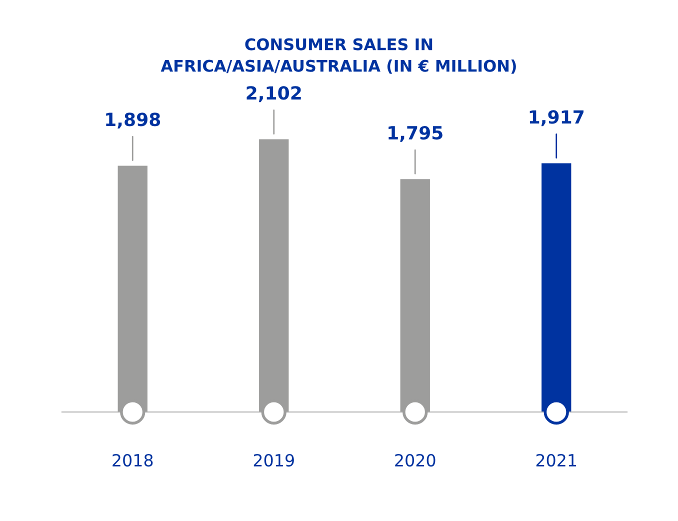 The width and height of the screenshot is (678, 521). I want to click on x-tick-label: 2020, so click(415, 460).